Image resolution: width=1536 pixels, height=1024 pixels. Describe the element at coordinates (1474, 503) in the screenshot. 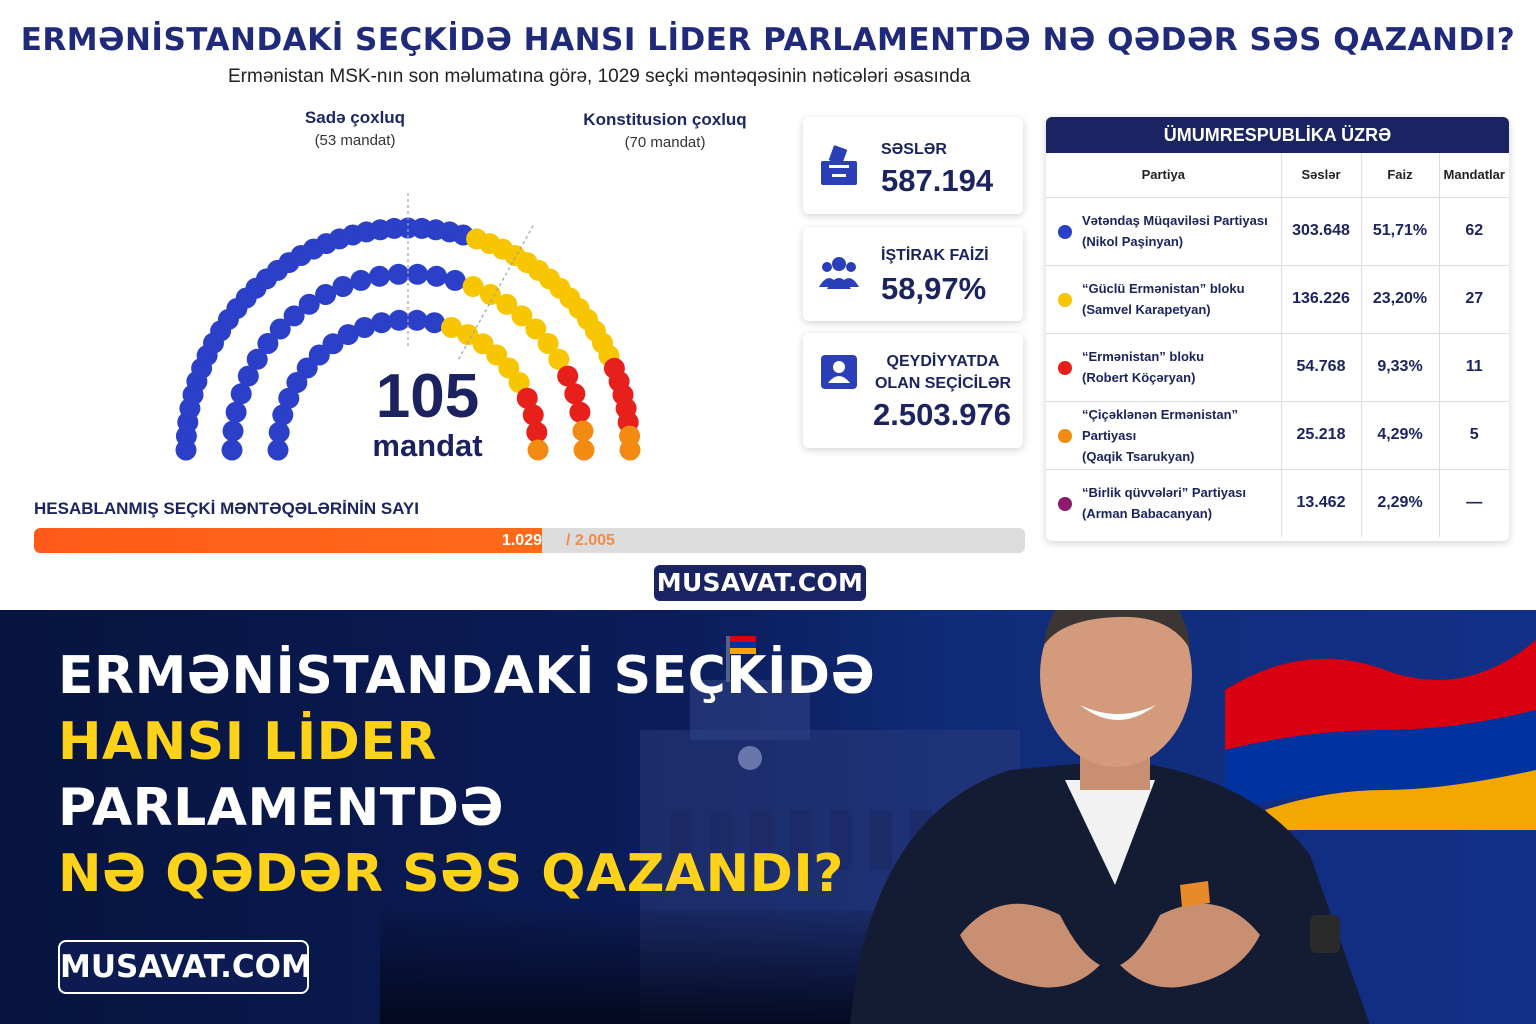

I see `seats-cell: —` at that location.